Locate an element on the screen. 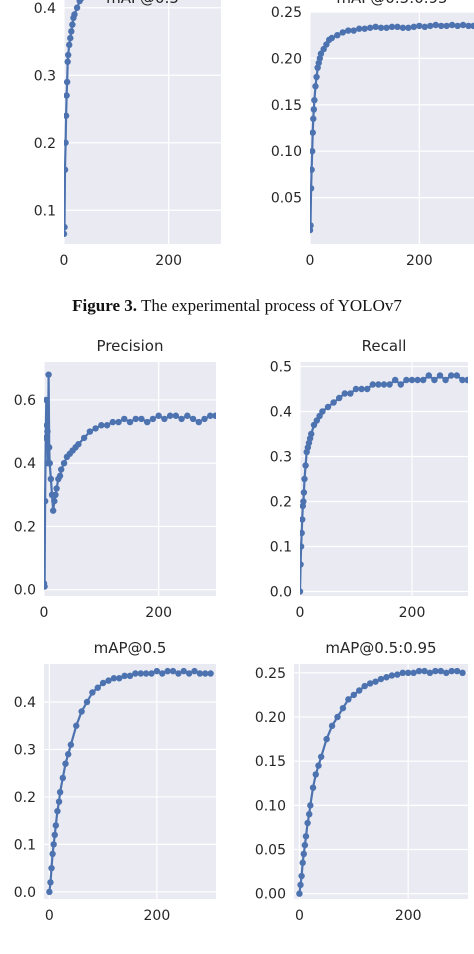  y-tick-label: 0.15 is located at coordinates (286, 106).